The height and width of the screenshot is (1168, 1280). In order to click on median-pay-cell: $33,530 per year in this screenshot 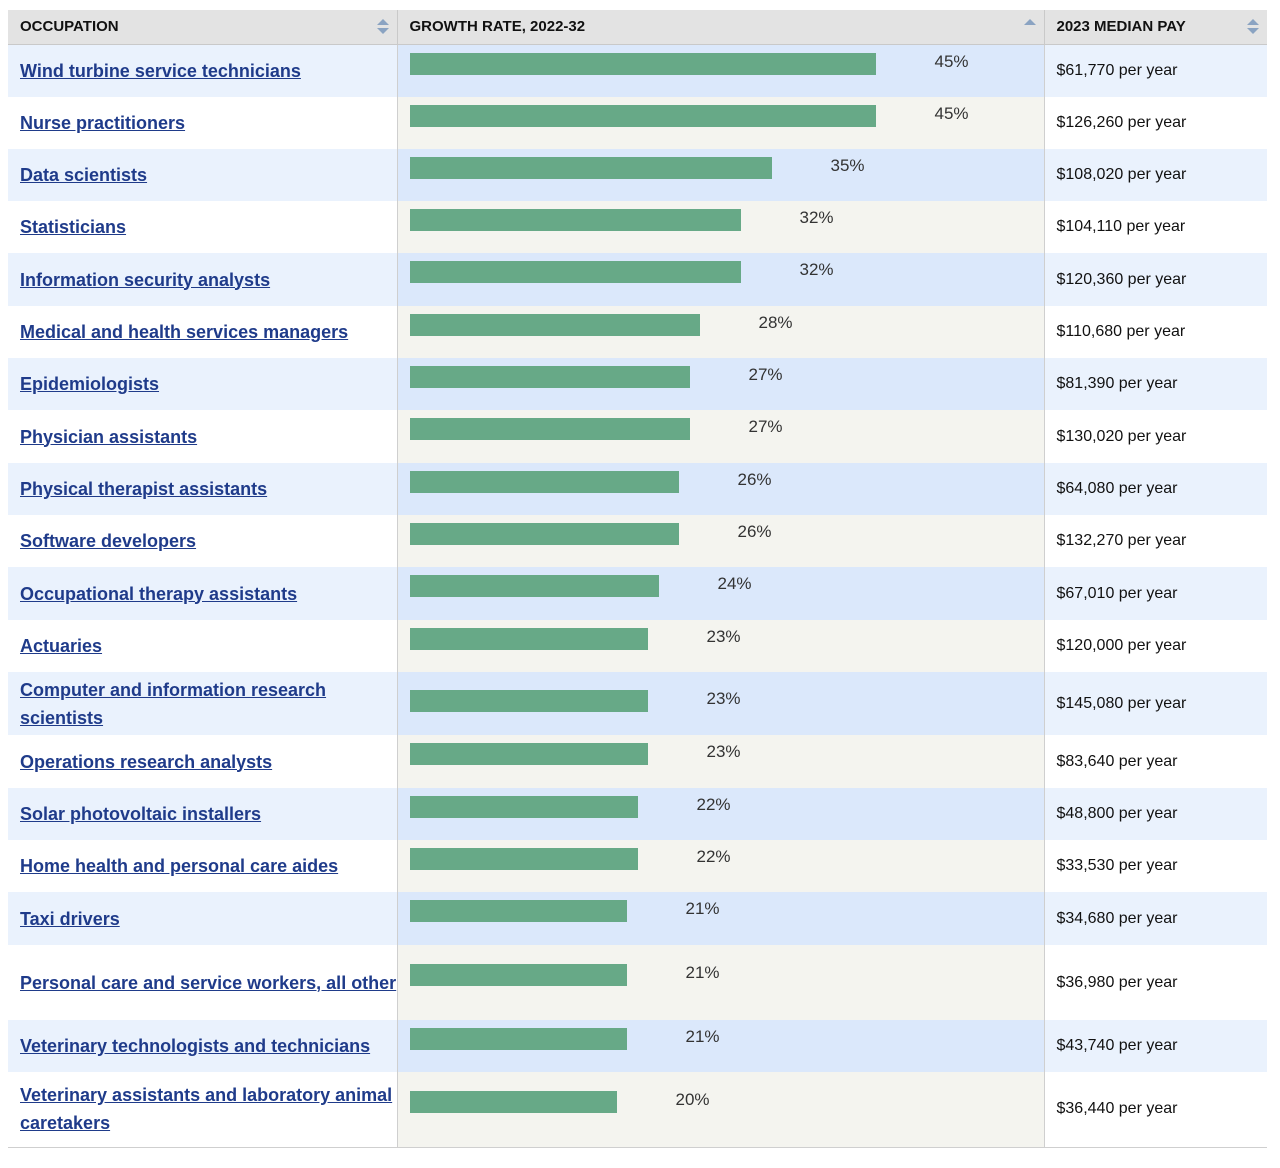, I will do `click(1155, 866)`.